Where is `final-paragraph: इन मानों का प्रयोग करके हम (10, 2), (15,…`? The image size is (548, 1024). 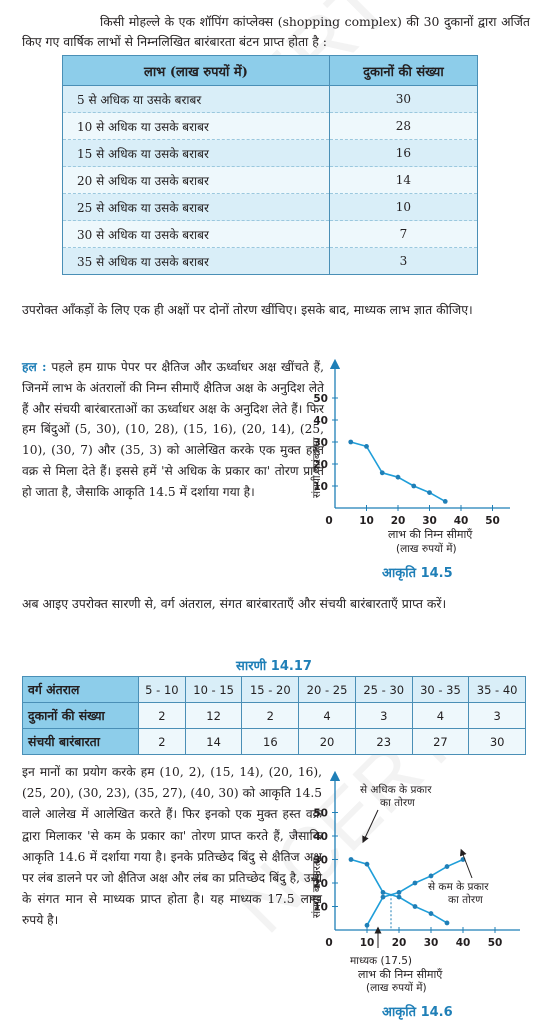
final-paragraph: इन मानों का प्रयोग करके हम (10, 2), (15,… is located at coordinates (172, 846).